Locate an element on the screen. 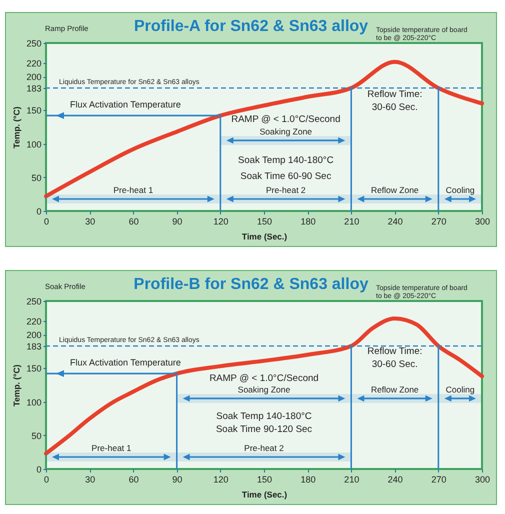 The height and width of the screenshot is (514, 505). annotation: Soak Time 90-120 Sec is located at coordinates (264, 429).